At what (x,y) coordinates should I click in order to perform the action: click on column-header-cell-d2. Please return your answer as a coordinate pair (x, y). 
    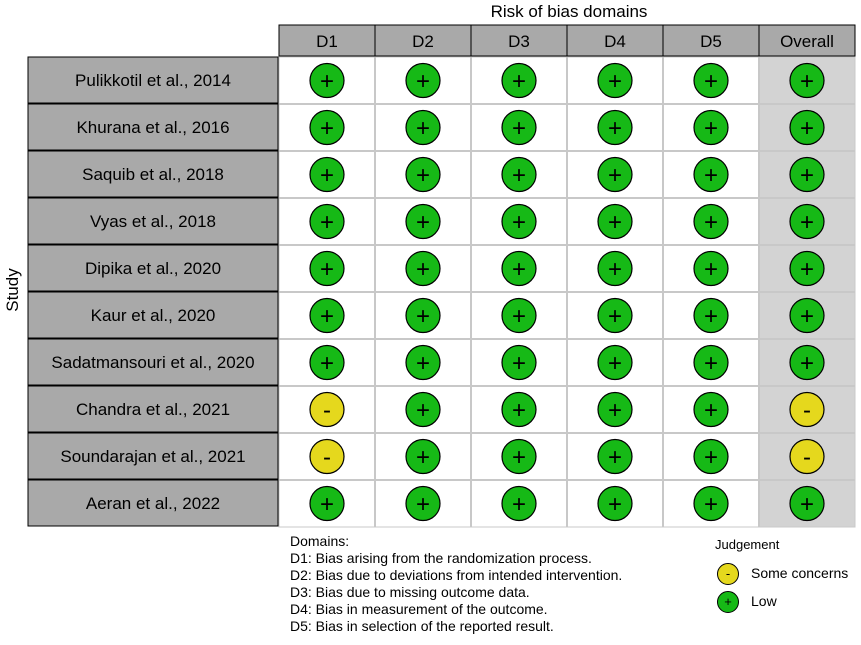
    Looking at the image, I should click on (423, 40).